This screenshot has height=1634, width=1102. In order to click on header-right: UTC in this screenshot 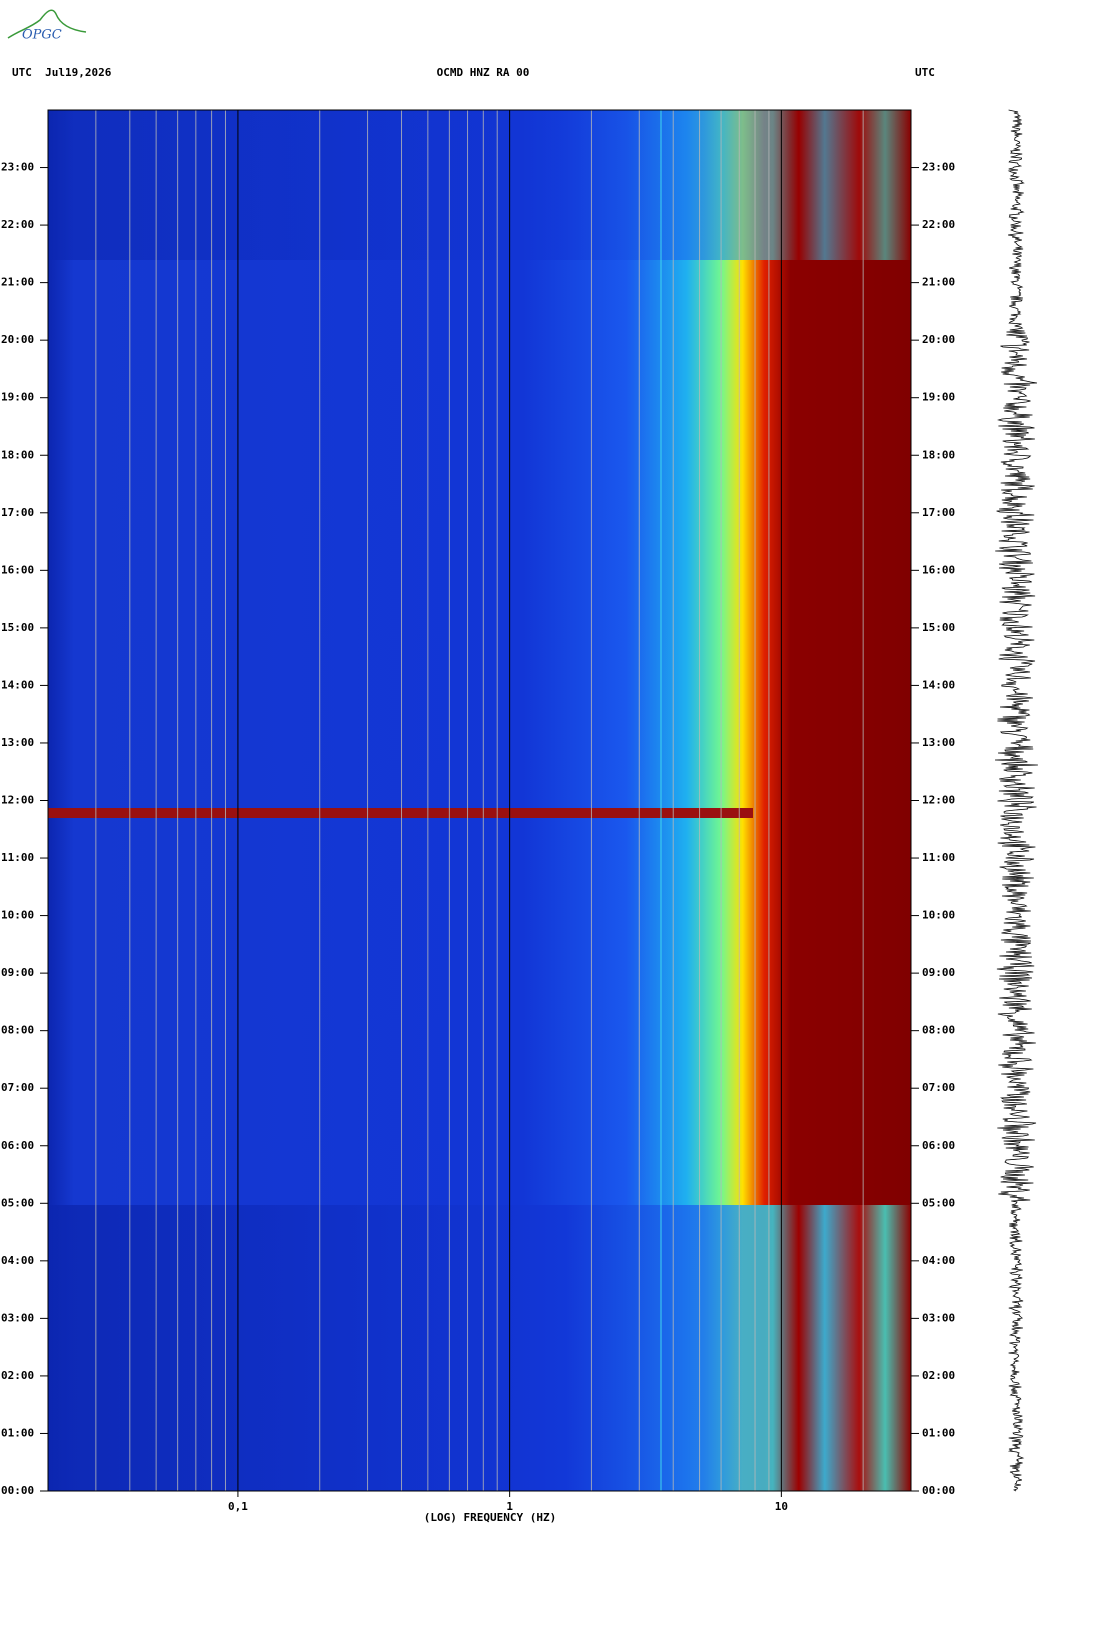, I will do `click(925, 72)`.